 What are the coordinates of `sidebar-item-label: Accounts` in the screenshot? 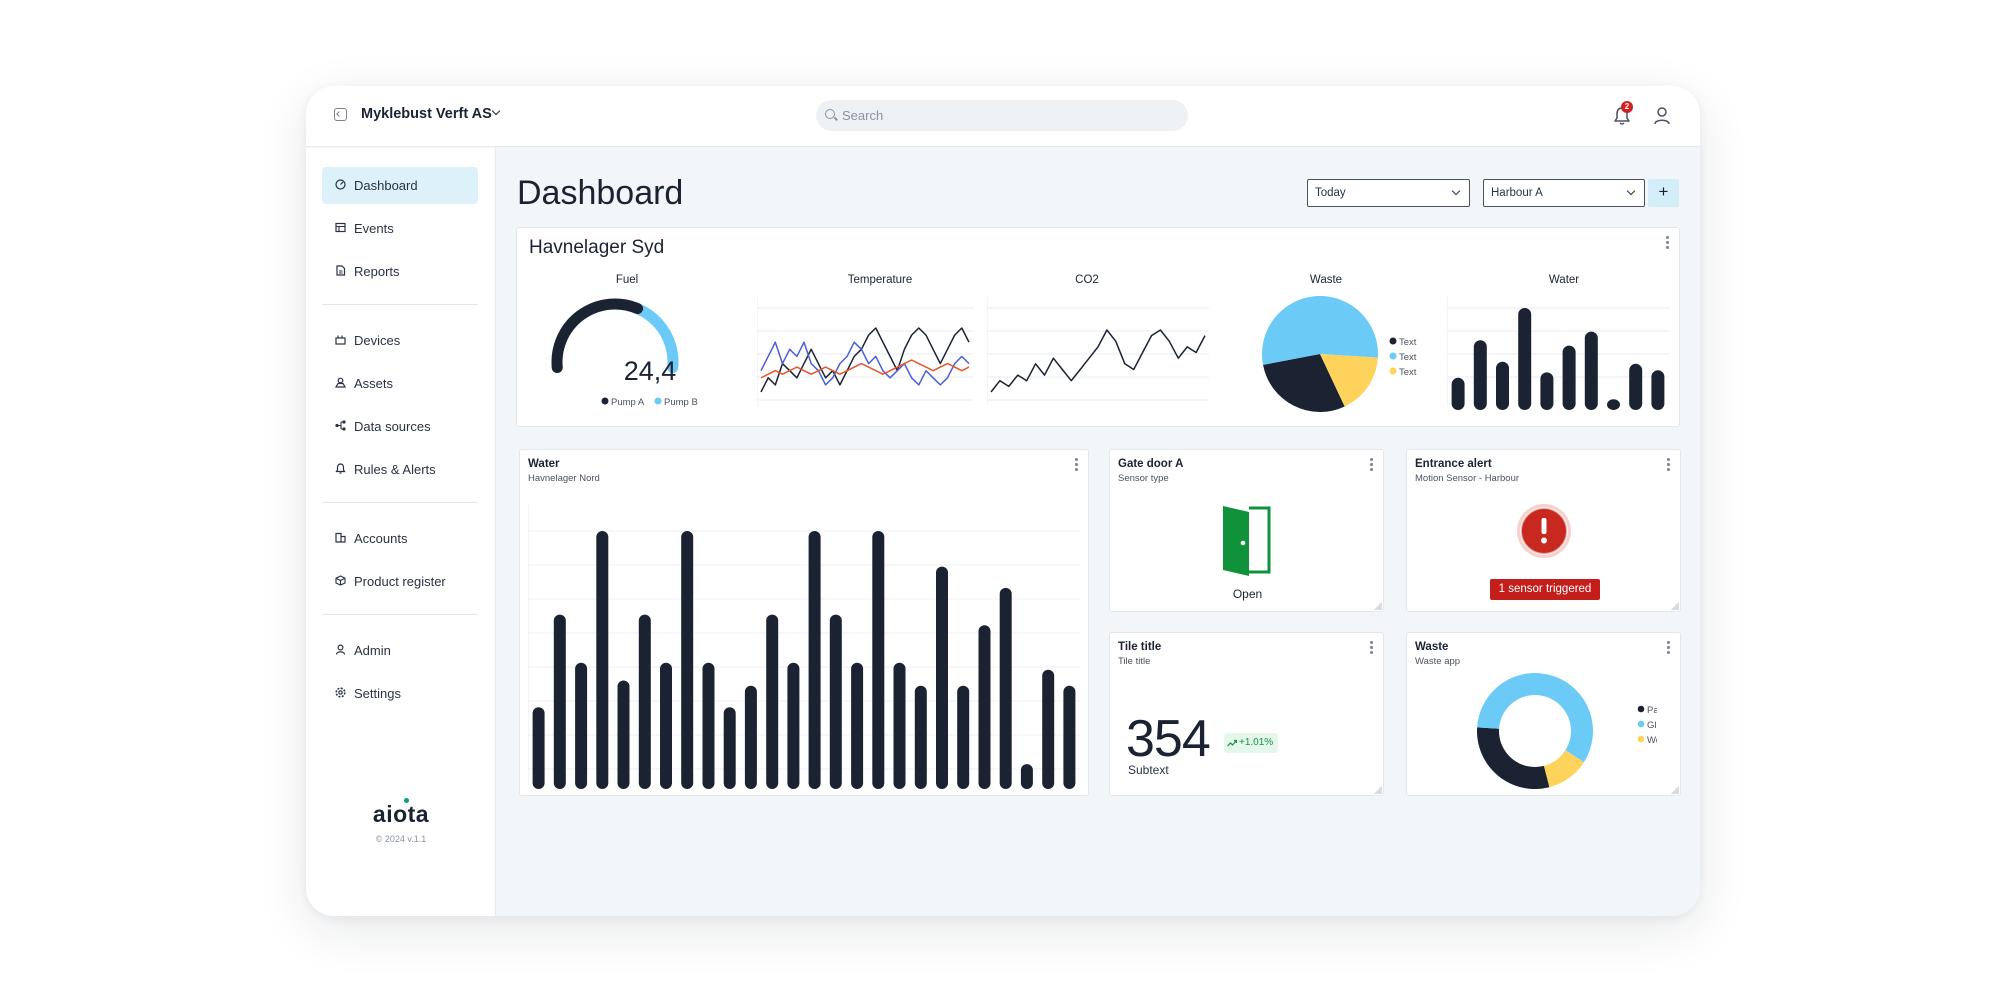 It's located at (381, 538).